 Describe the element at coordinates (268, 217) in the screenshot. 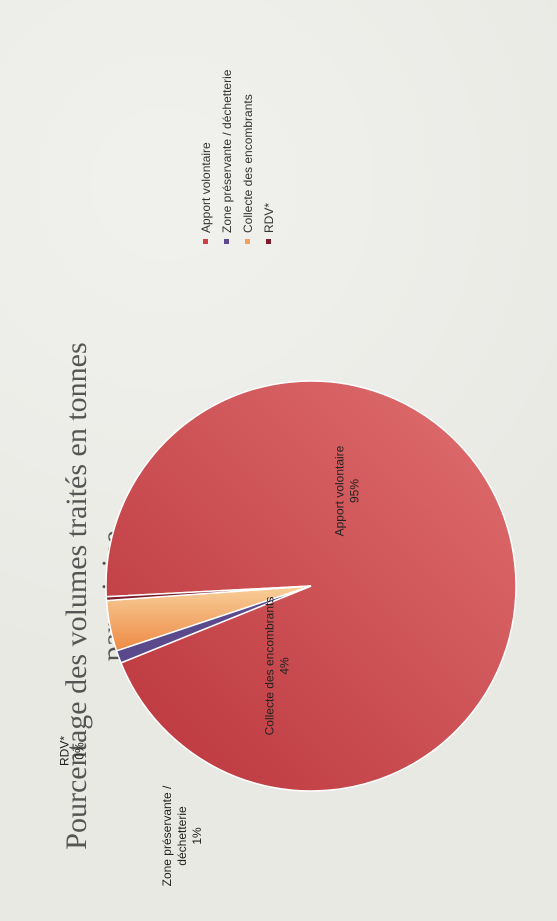

I see `legend-label: RDV*` at that location.